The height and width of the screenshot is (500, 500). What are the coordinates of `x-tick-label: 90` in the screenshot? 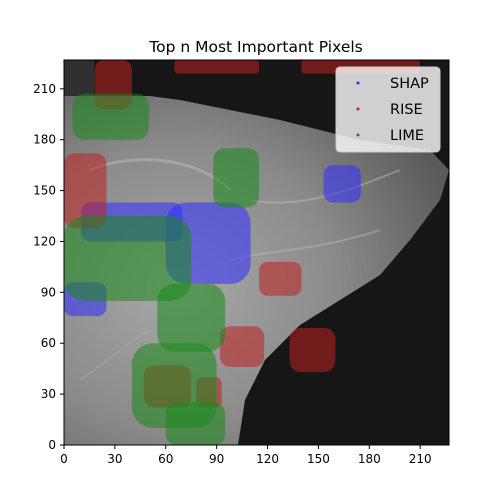 It's located at (216, 459).